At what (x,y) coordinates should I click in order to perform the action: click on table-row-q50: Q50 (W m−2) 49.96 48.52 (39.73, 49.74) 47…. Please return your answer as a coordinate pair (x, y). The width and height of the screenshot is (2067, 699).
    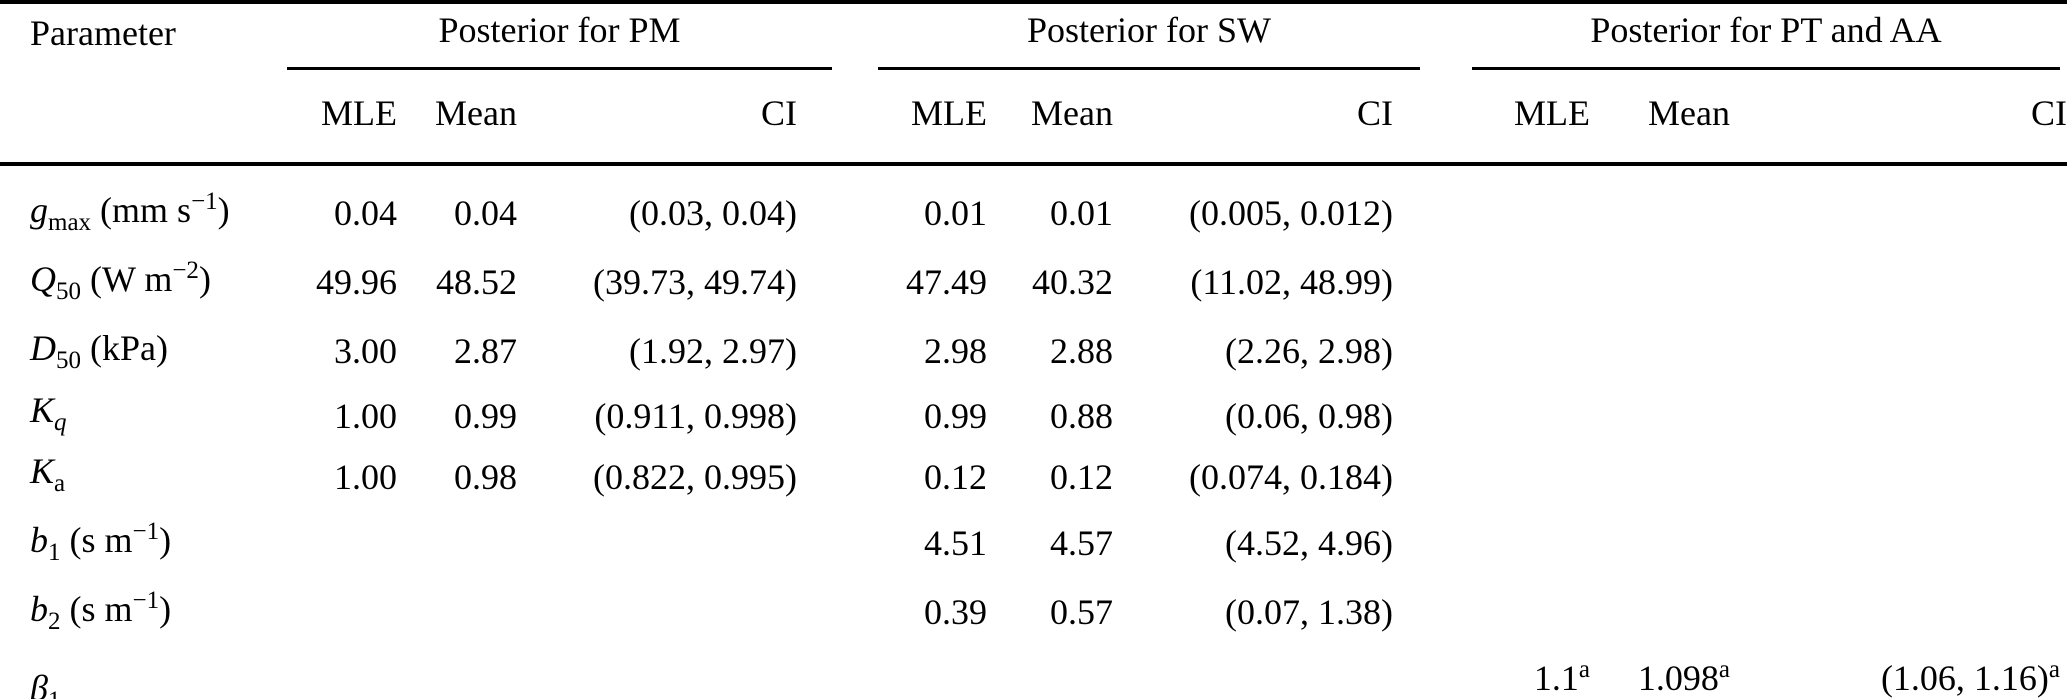
    Looking at the image, I should click on (1033, 281).